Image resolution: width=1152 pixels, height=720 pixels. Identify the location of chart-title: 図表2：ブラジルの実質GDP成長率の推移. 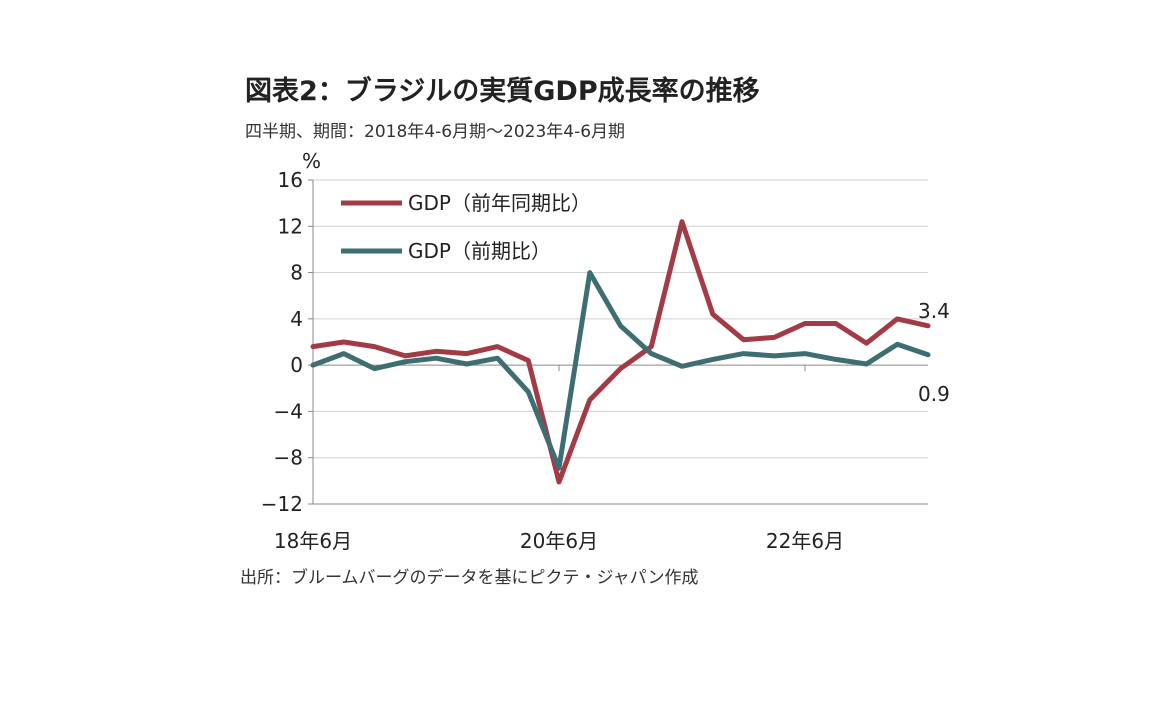
(502, 91).